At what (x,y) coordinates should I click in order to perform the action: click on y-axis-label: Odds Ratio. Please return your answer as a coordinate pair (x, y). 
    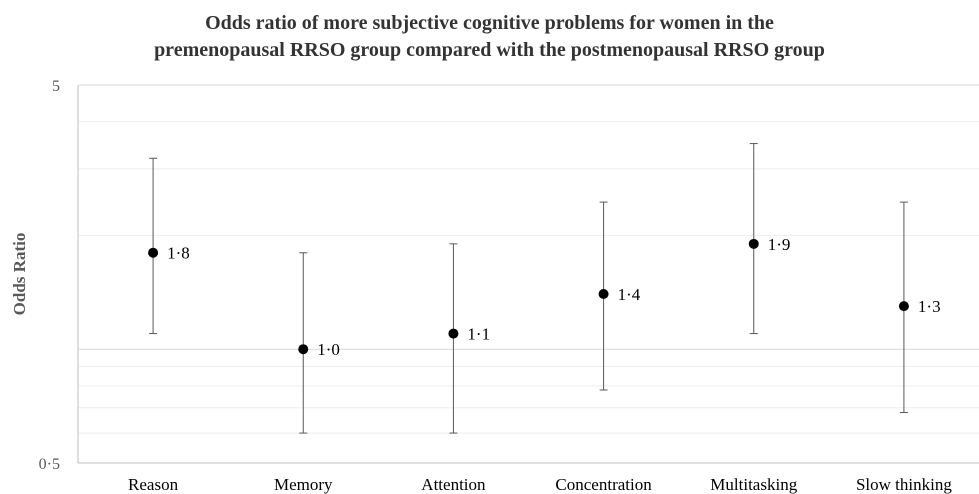
    Looking at the image, I should click on (19, 274).